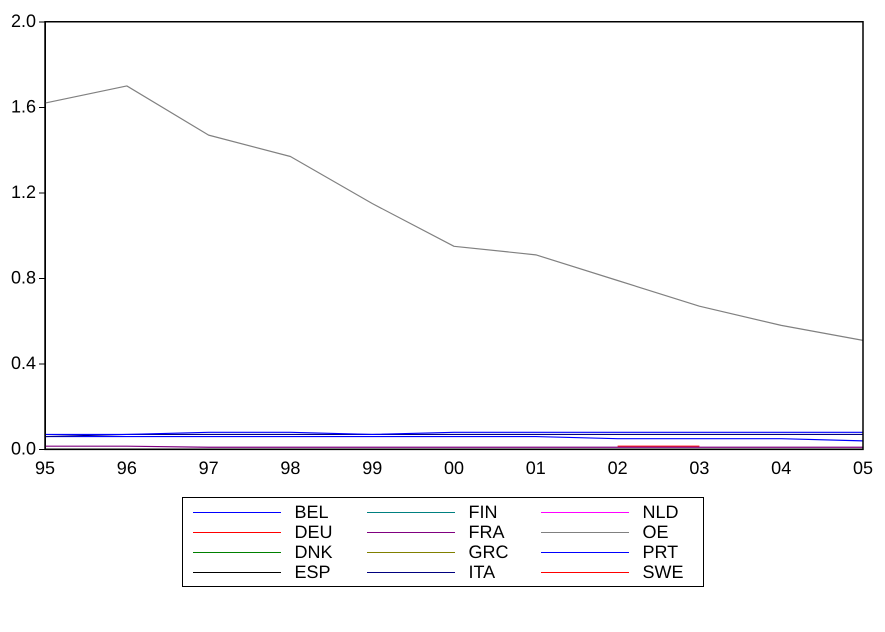 This screenshot has width=885, height=632. Describe the element at coordinates (208, 468) in the screenshot. I see `x-tick-label: 97` at that location.